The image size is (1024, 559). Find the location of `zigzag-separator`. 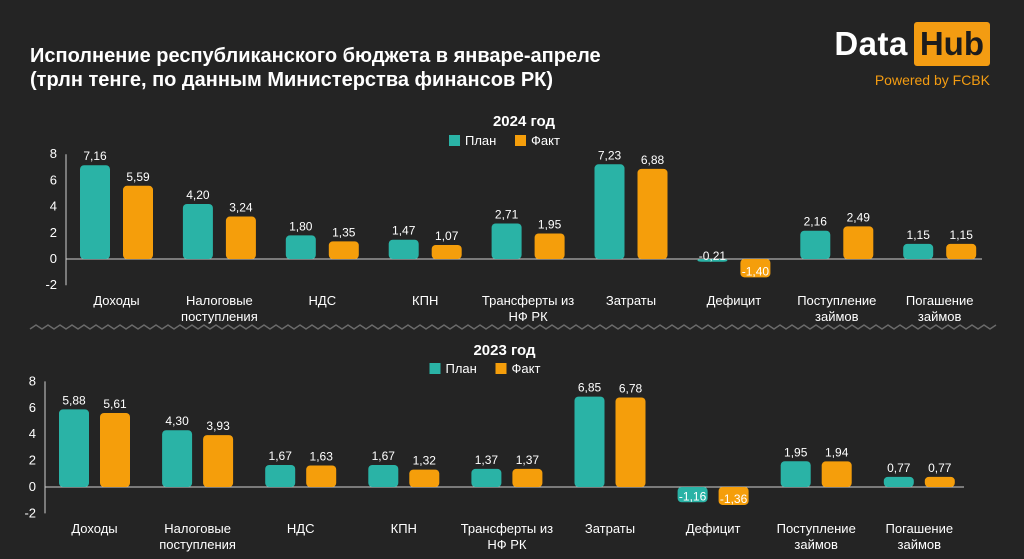

zigzag-separator is located at coordinates (513, 327).